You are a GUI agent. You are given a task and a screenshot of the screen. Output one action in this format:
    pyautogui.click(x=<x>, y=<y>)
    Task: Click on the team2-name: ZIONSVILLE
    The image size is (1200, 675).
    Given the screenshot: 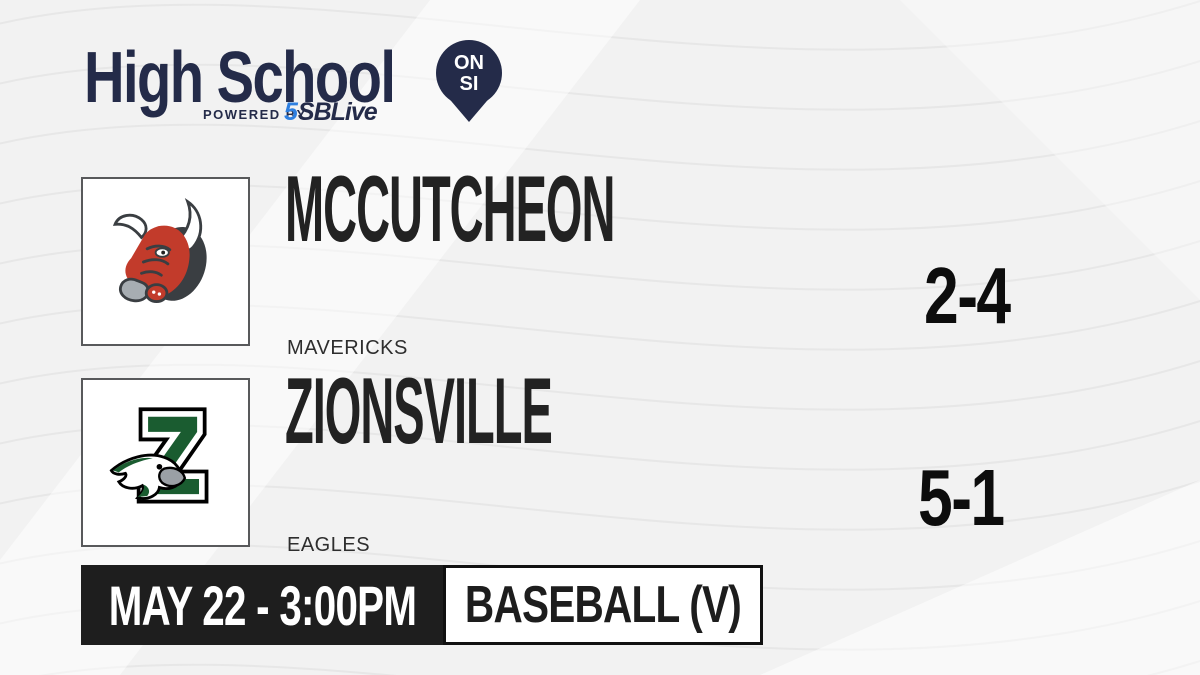 What is the action you would take?
    pyautogui.click(x=419, y=410)
    